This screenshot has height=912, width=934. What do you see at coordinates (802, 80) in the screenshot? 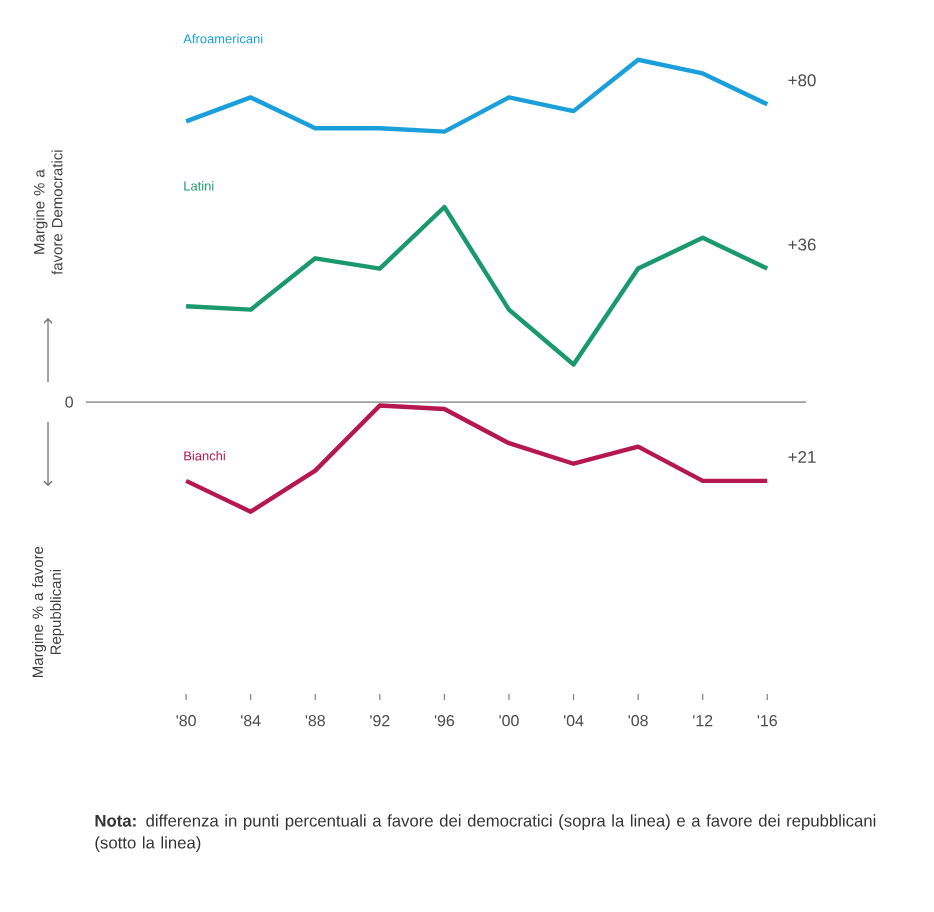
I see `annotation: +80` at bounding box center [802, 80].